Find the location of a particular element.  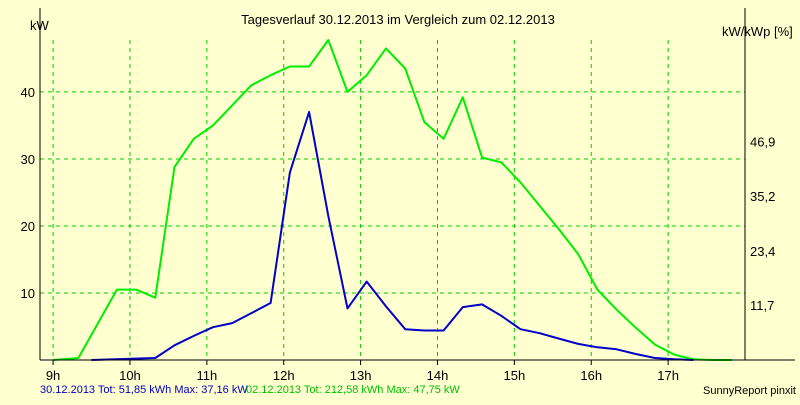

x-tick-label: 9h is located at coordinates (53, 375).